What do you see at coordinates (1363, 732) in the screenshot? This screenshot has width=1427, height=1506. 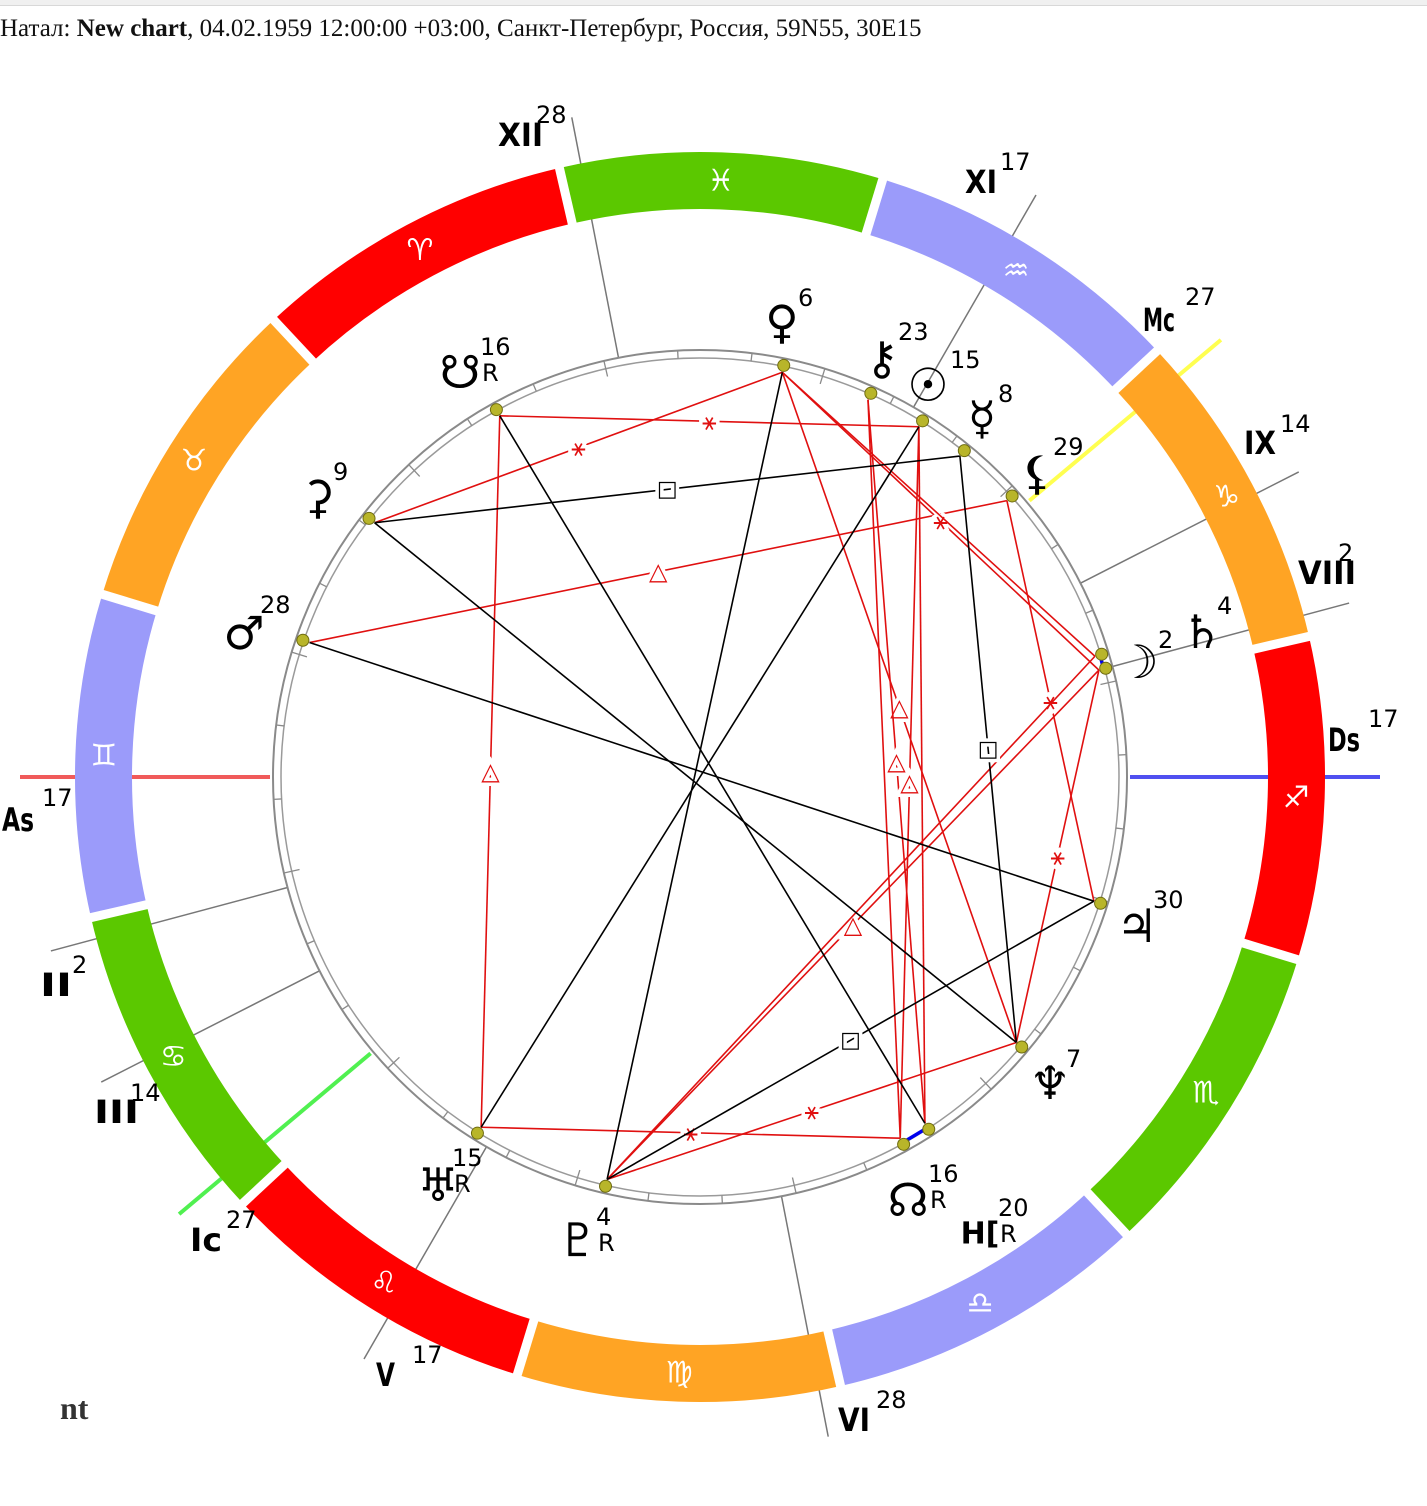 I see `house-label-ds: Ds 17` at bounding box center [1363, 732].